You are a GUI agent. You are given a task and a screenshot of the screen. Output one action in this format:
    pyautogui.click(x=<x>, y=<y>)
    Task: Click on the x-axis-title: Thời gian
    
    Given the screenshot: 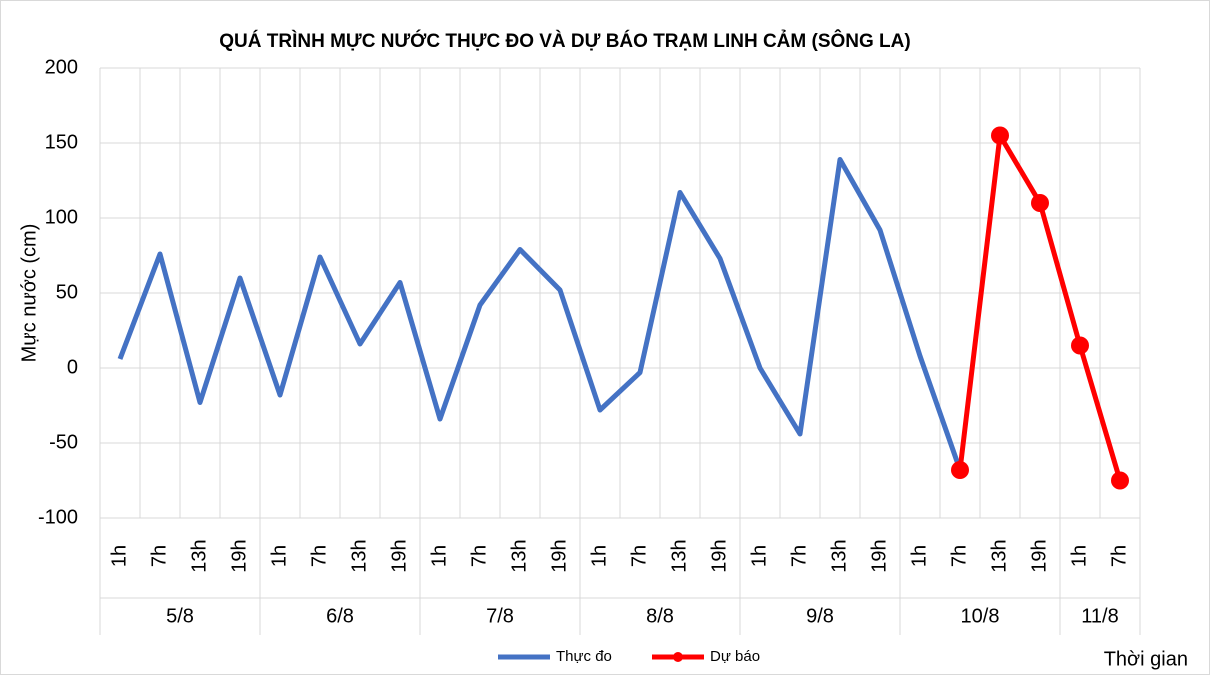 What is the action you would take?
    pyautogui.click(x=1146, y=659)
    